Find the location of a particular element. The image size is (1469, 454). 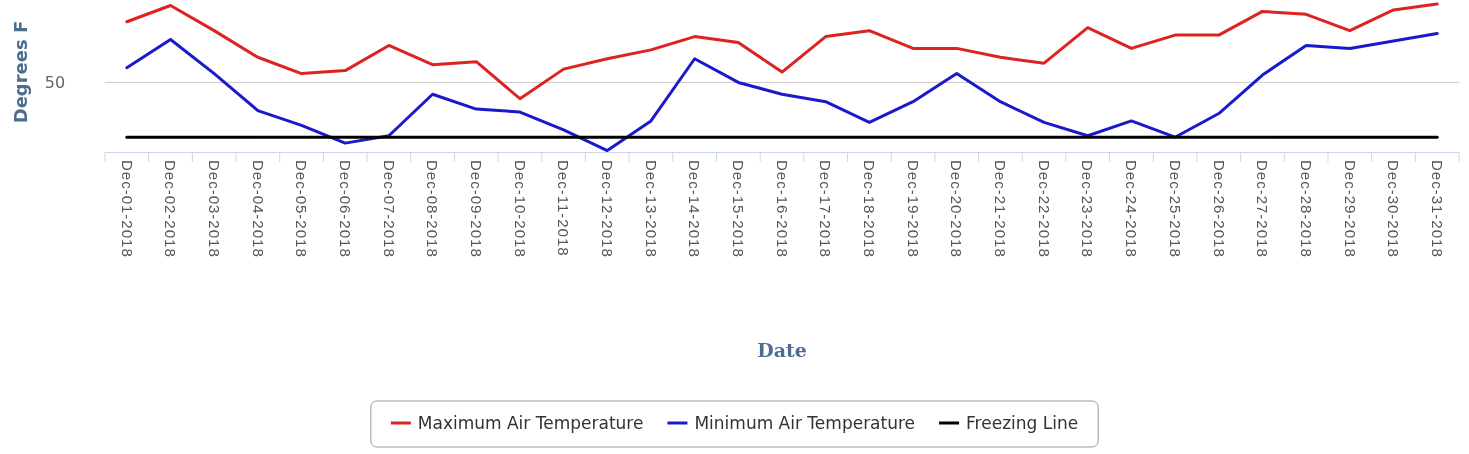

legend-label: Maximum Air Temperature is located at coordinates (530, 423).